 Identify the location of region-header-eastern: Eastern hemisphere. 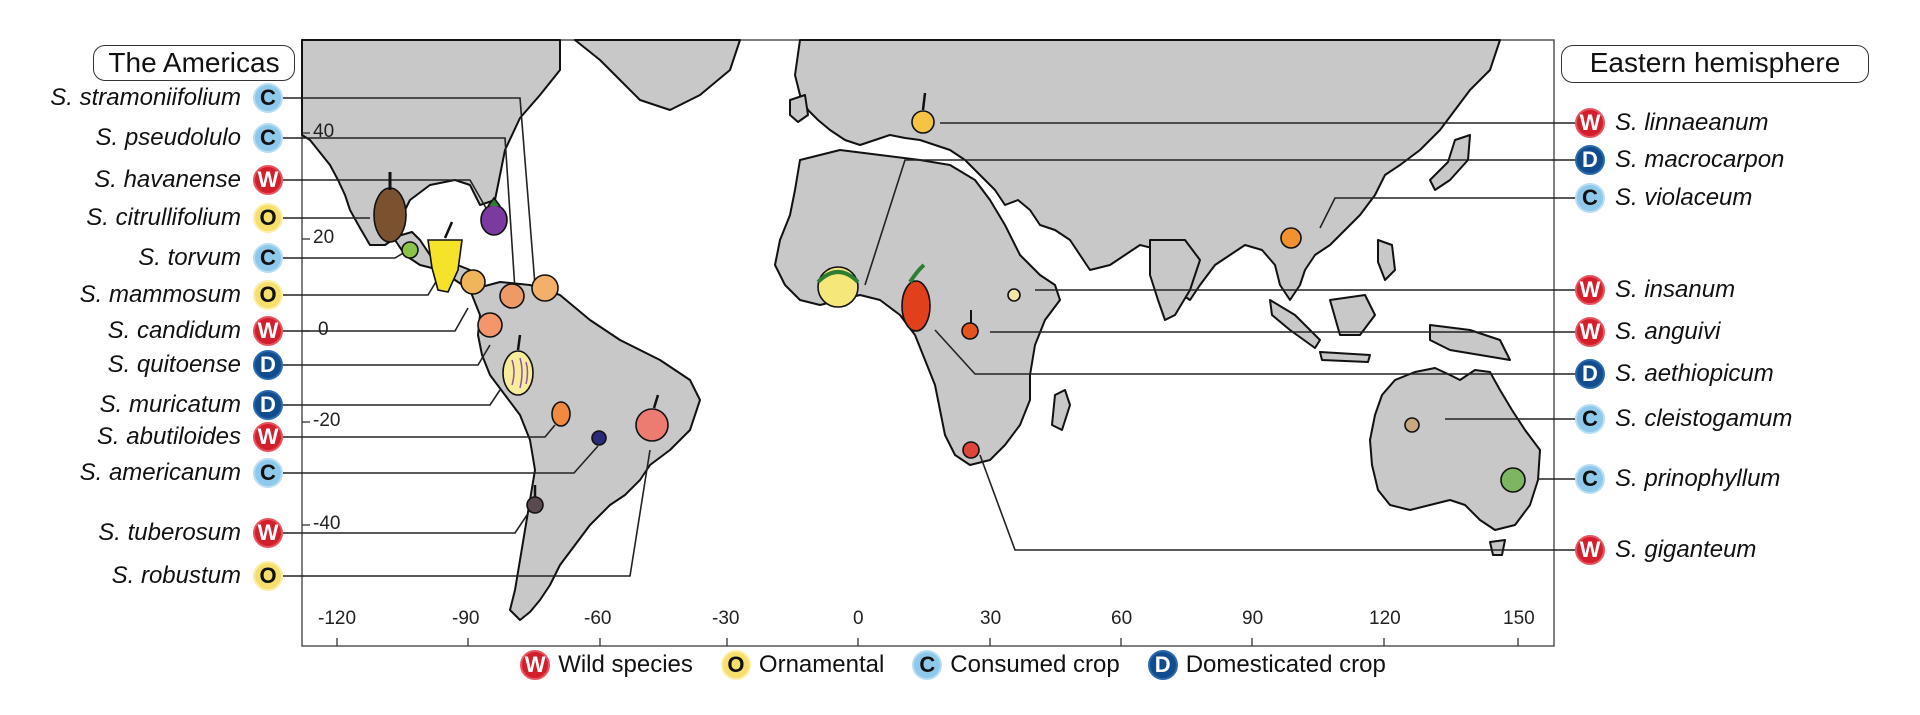
(1715, 64).